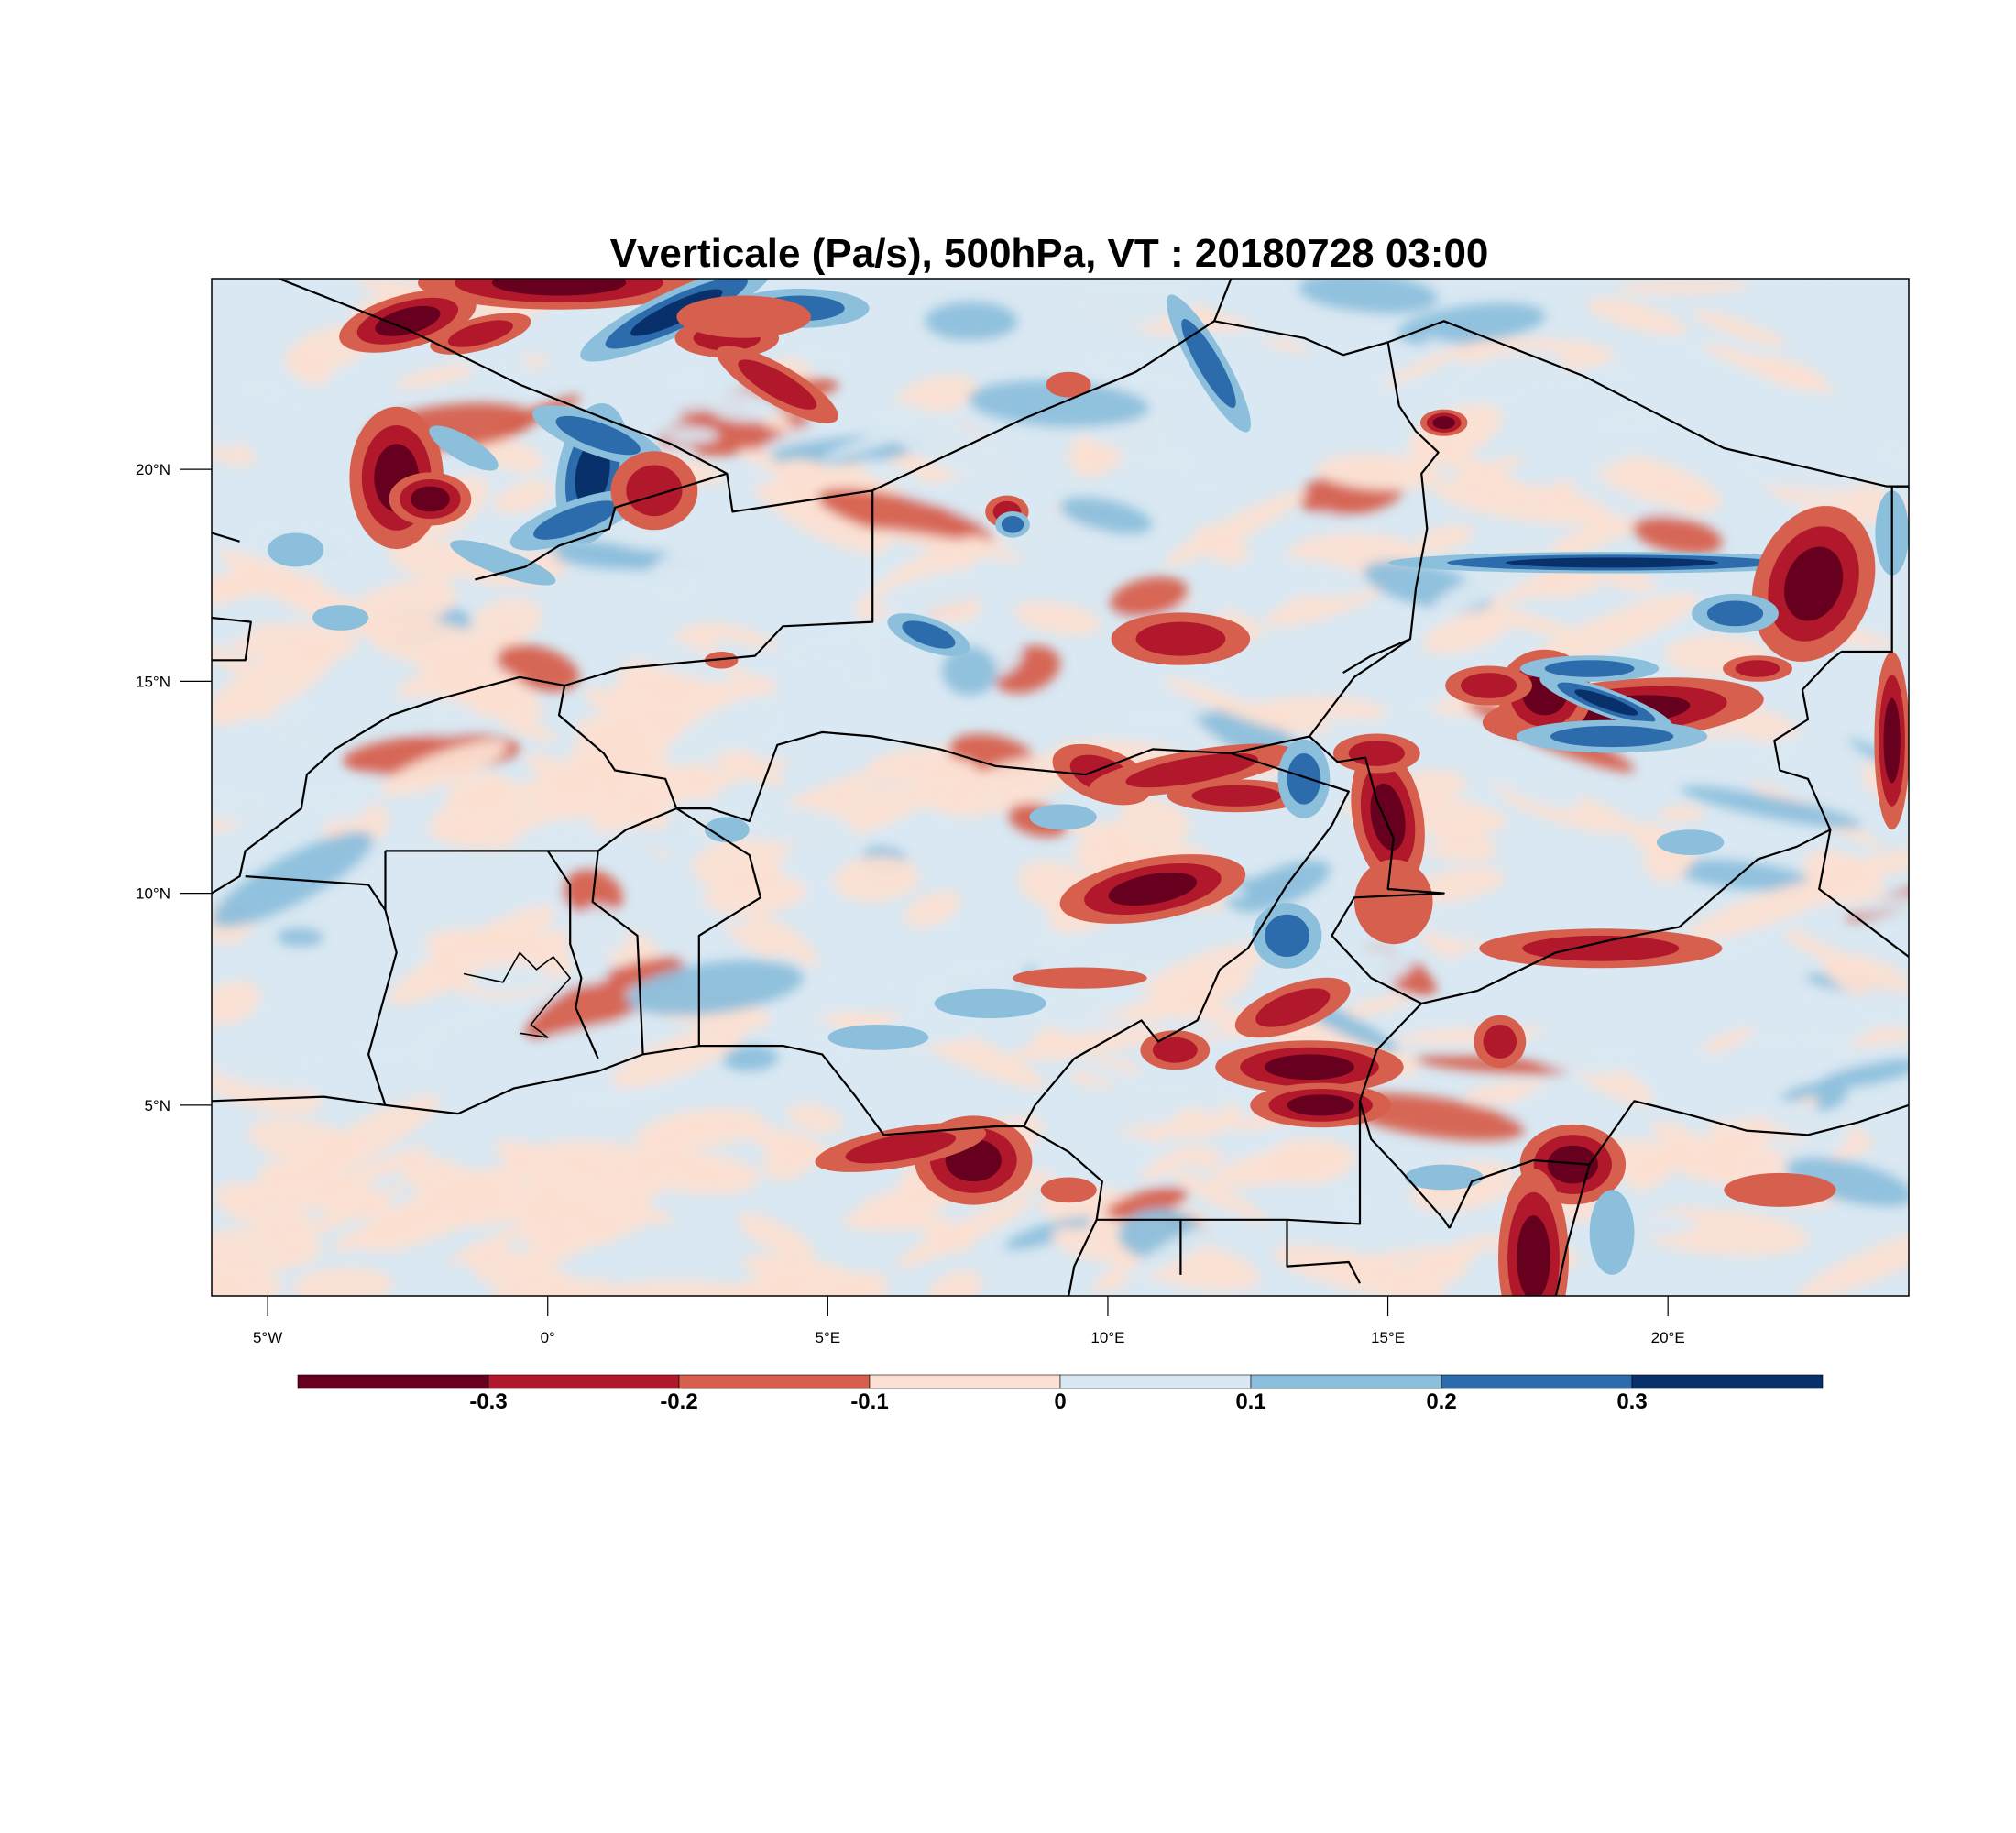 The image size is (2016, 1833). I want to click on lon-tick-label: 5°W, so click(267, 1337).